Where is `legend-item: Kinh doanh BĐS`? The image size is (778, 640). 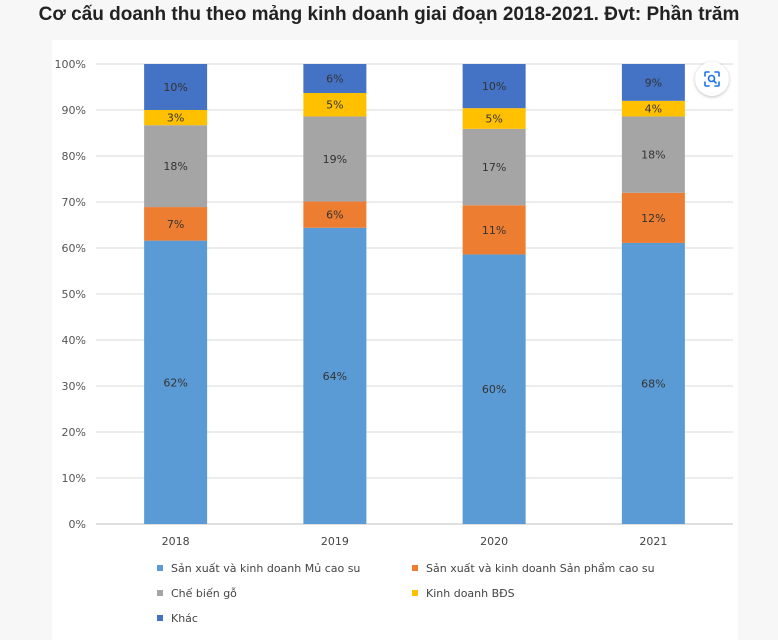
legend-item: Kinh doanh BĐS is located at coordinates (562, 593).